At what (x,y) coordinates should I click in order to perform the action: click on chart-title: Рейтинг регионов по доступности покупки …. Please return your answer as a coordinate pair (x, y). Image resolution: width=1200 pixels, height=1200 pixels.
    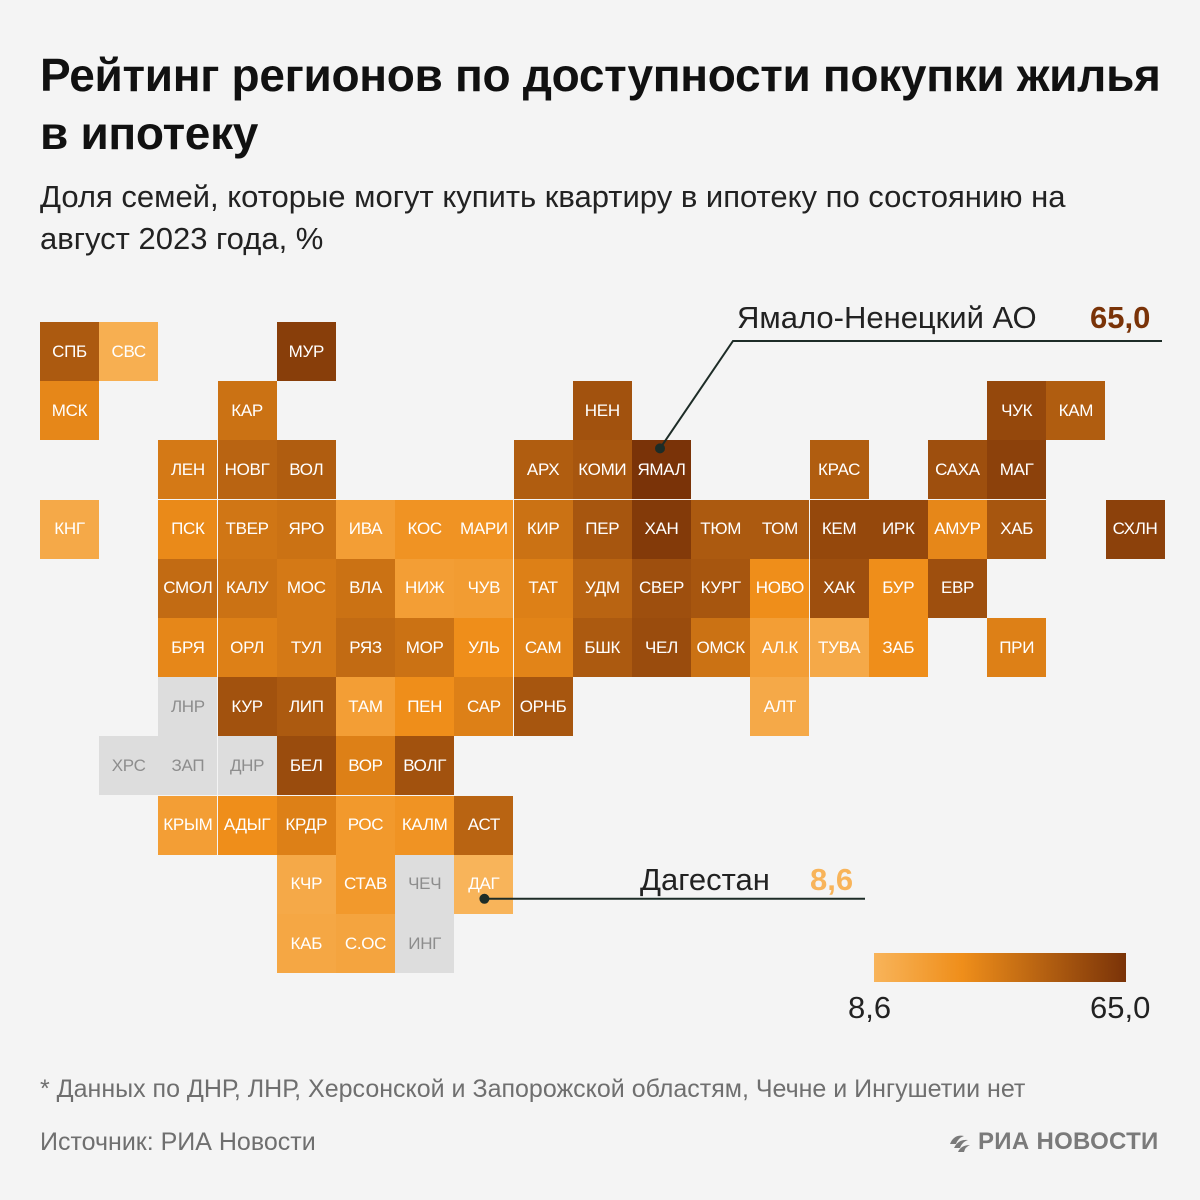
    Looking at the image, I should click on (600, 104).